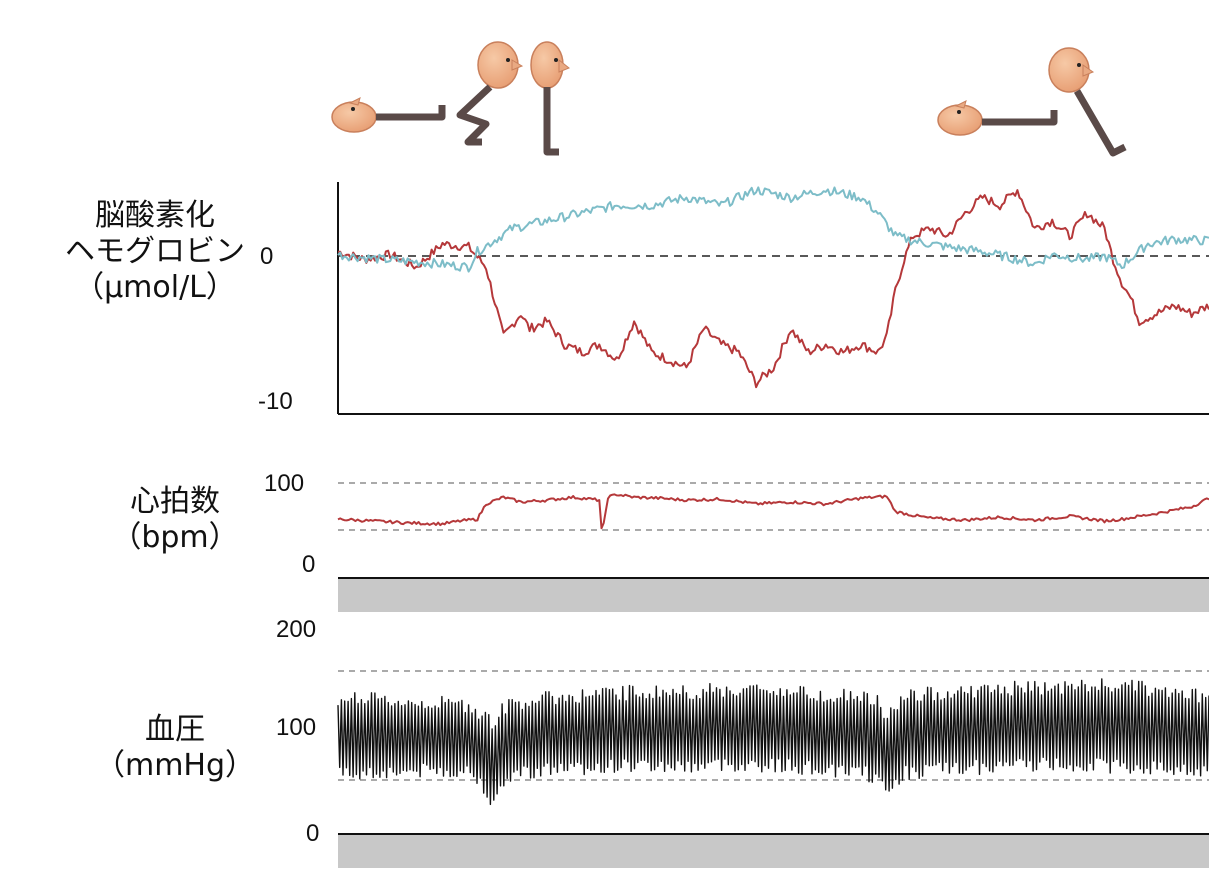  What do you see at coordinates (296, 727) in the screenshot?
I see `bp-tick-100: 100` at bounding box center [296, 727].